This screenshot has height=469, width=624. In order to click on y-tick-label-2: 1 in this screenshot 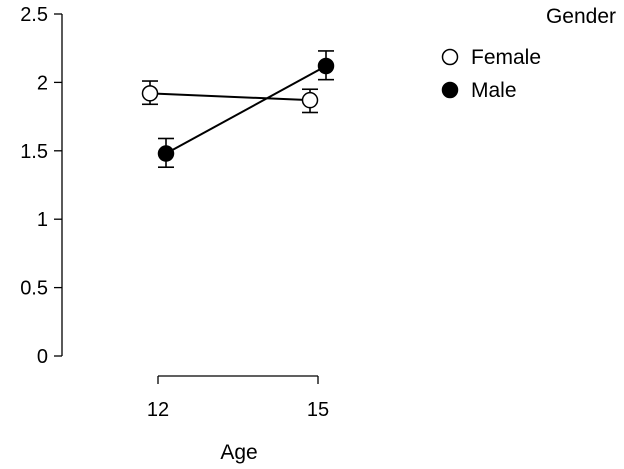, I will do `click(42, 220)`.